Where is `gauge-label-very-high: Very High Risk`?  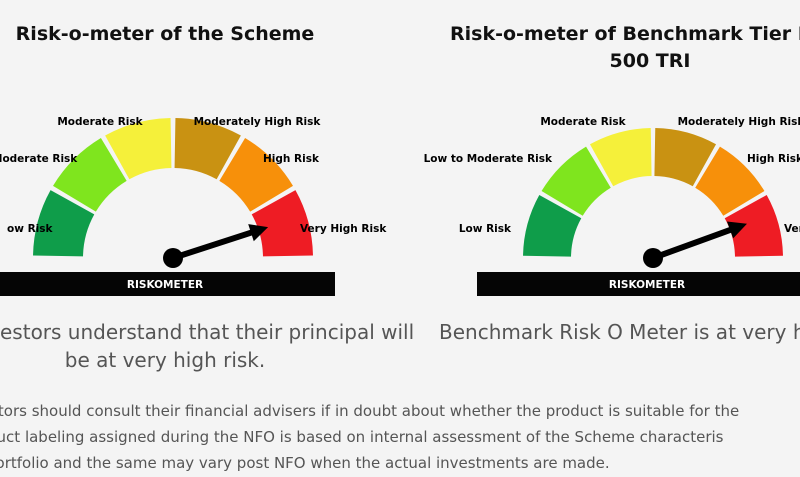
gauge-label-very-high: Very High Risk is located at coordinates (343, 229).